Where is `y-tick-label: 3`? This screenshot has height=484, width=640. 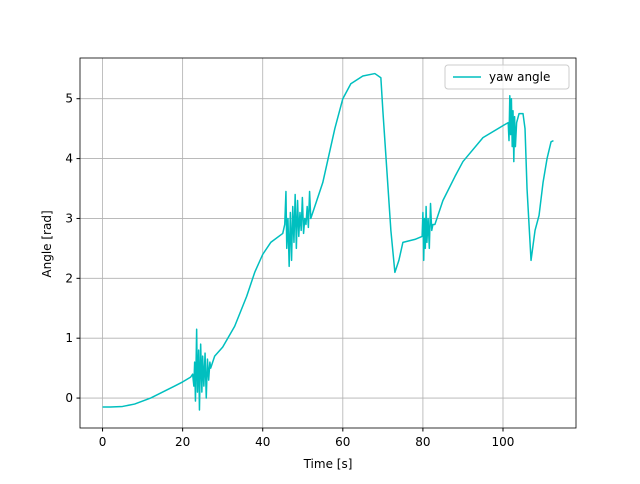 y-tick-label: 3 is located at coordinates (69, 218).